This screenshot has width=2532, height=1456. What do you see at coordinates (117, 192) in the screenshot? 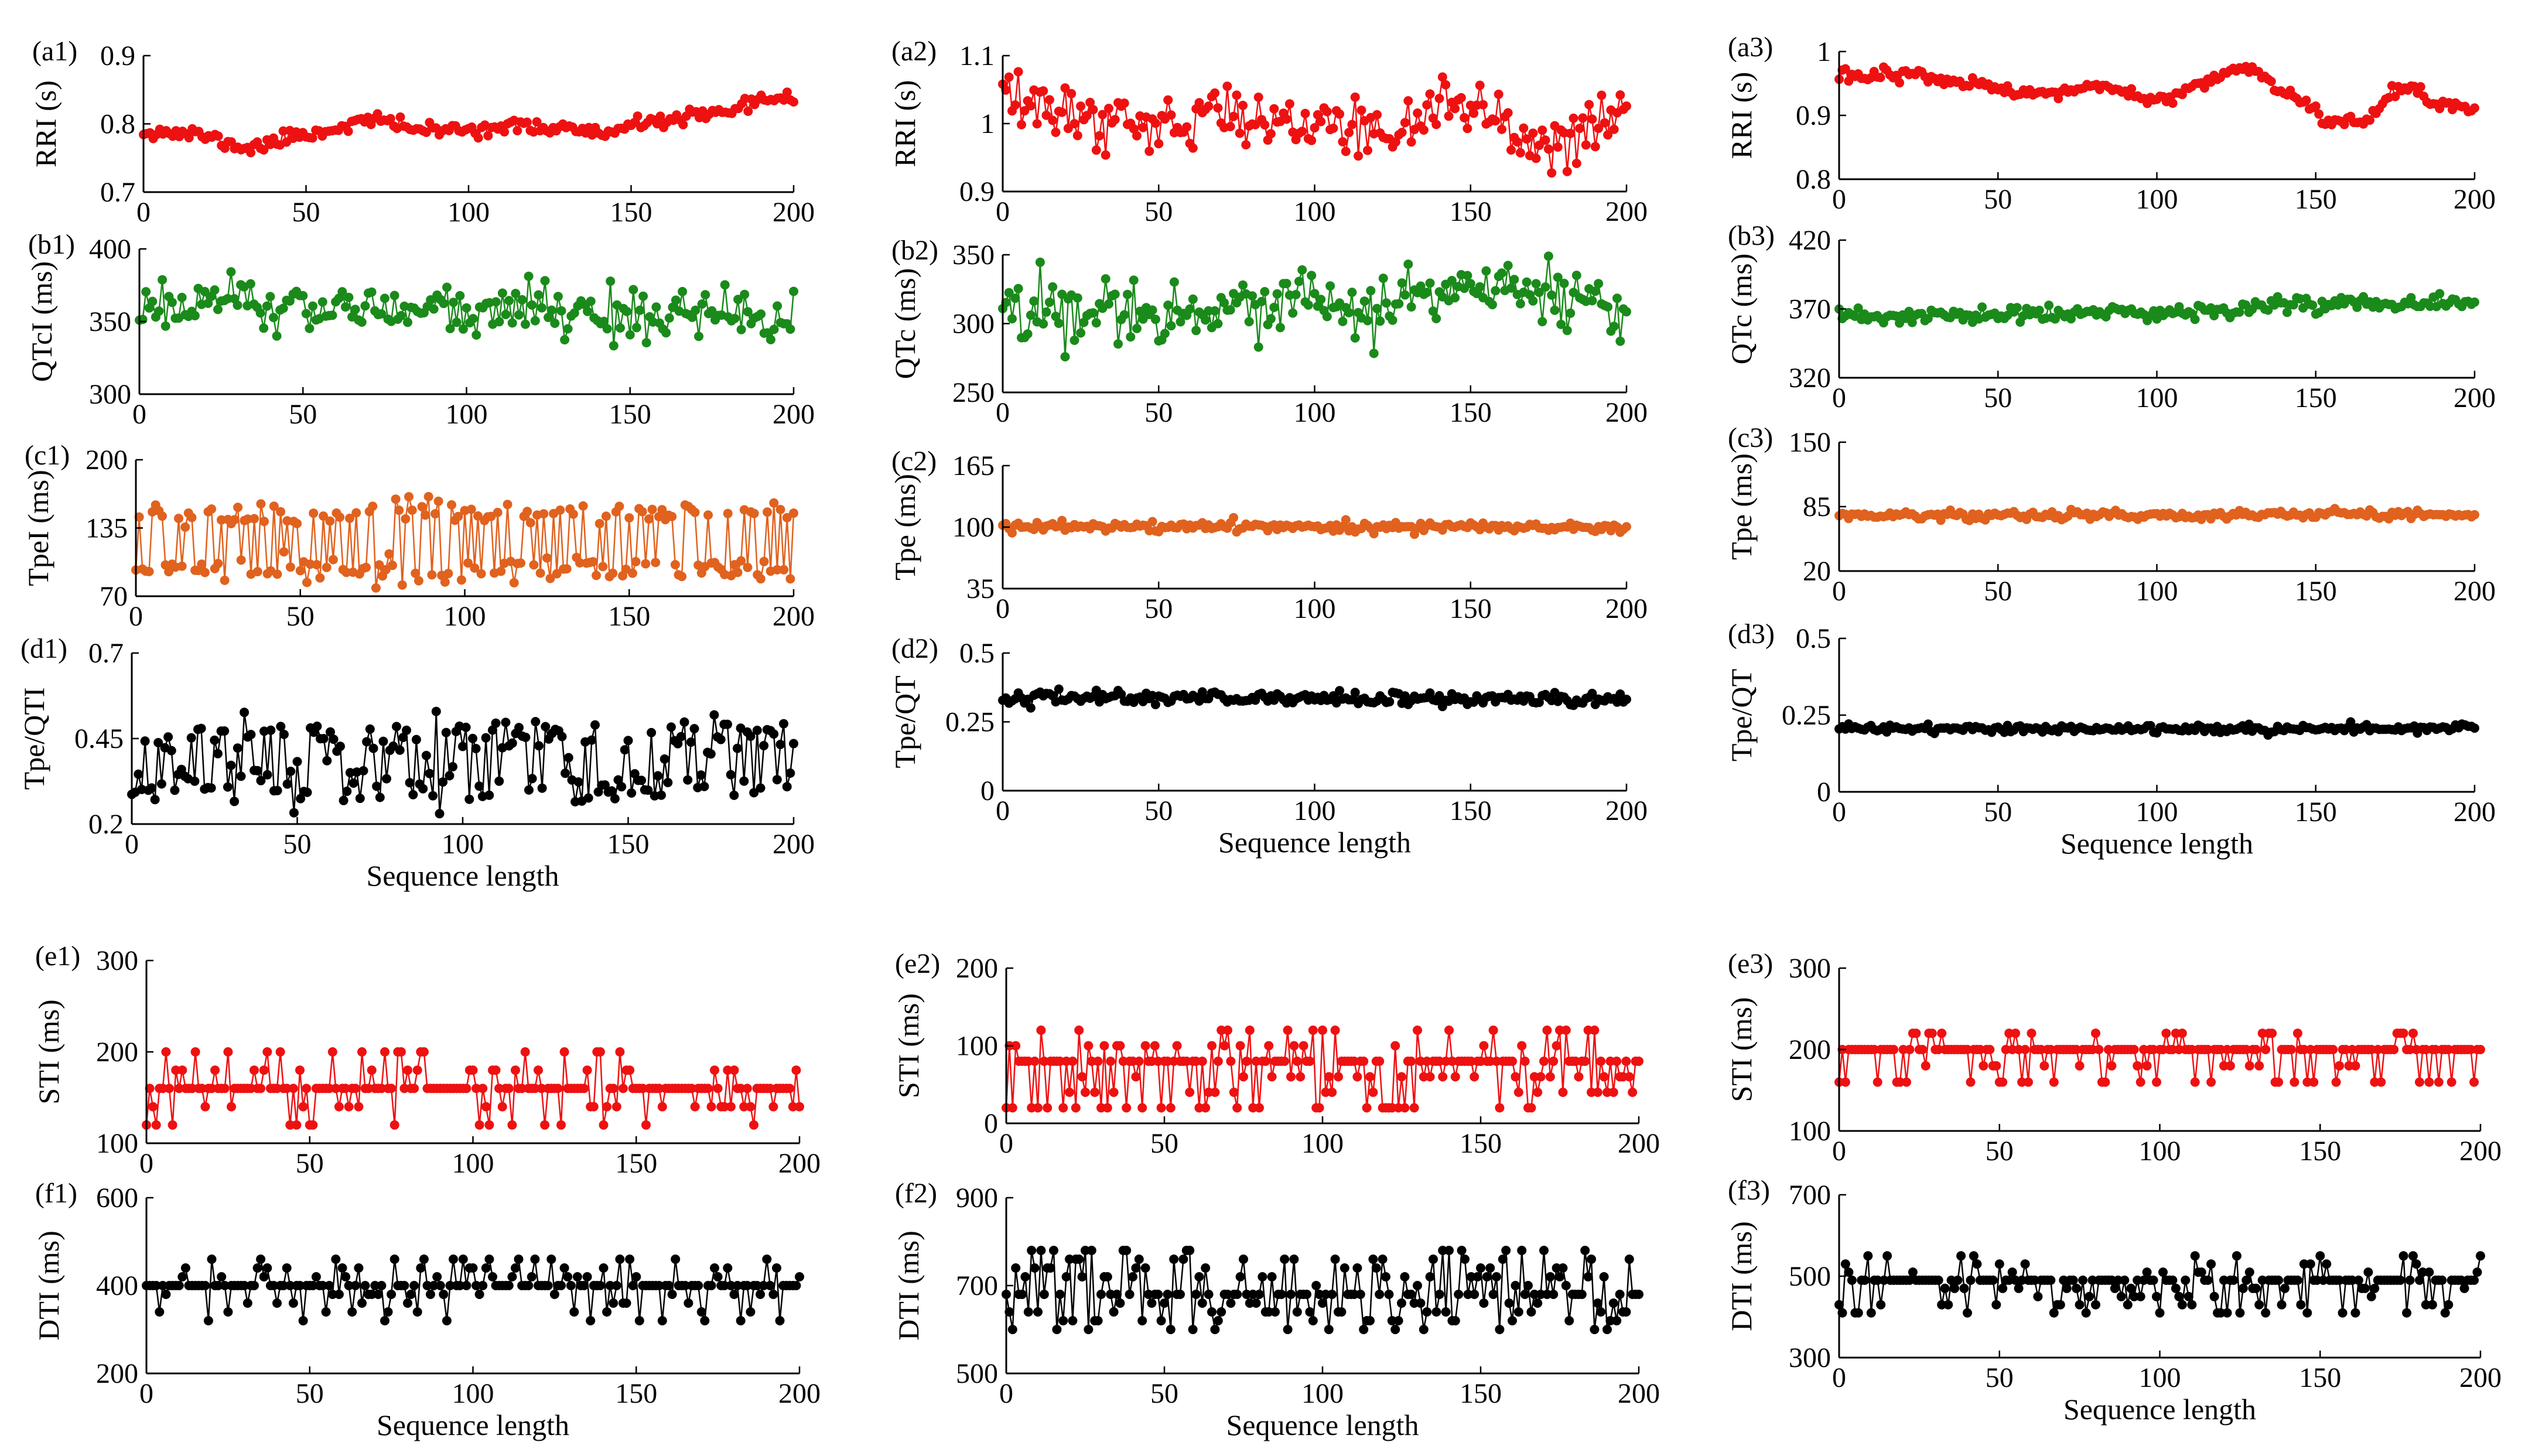
I see `y-tick-label: 0.7` at bounding box center [117, 192].